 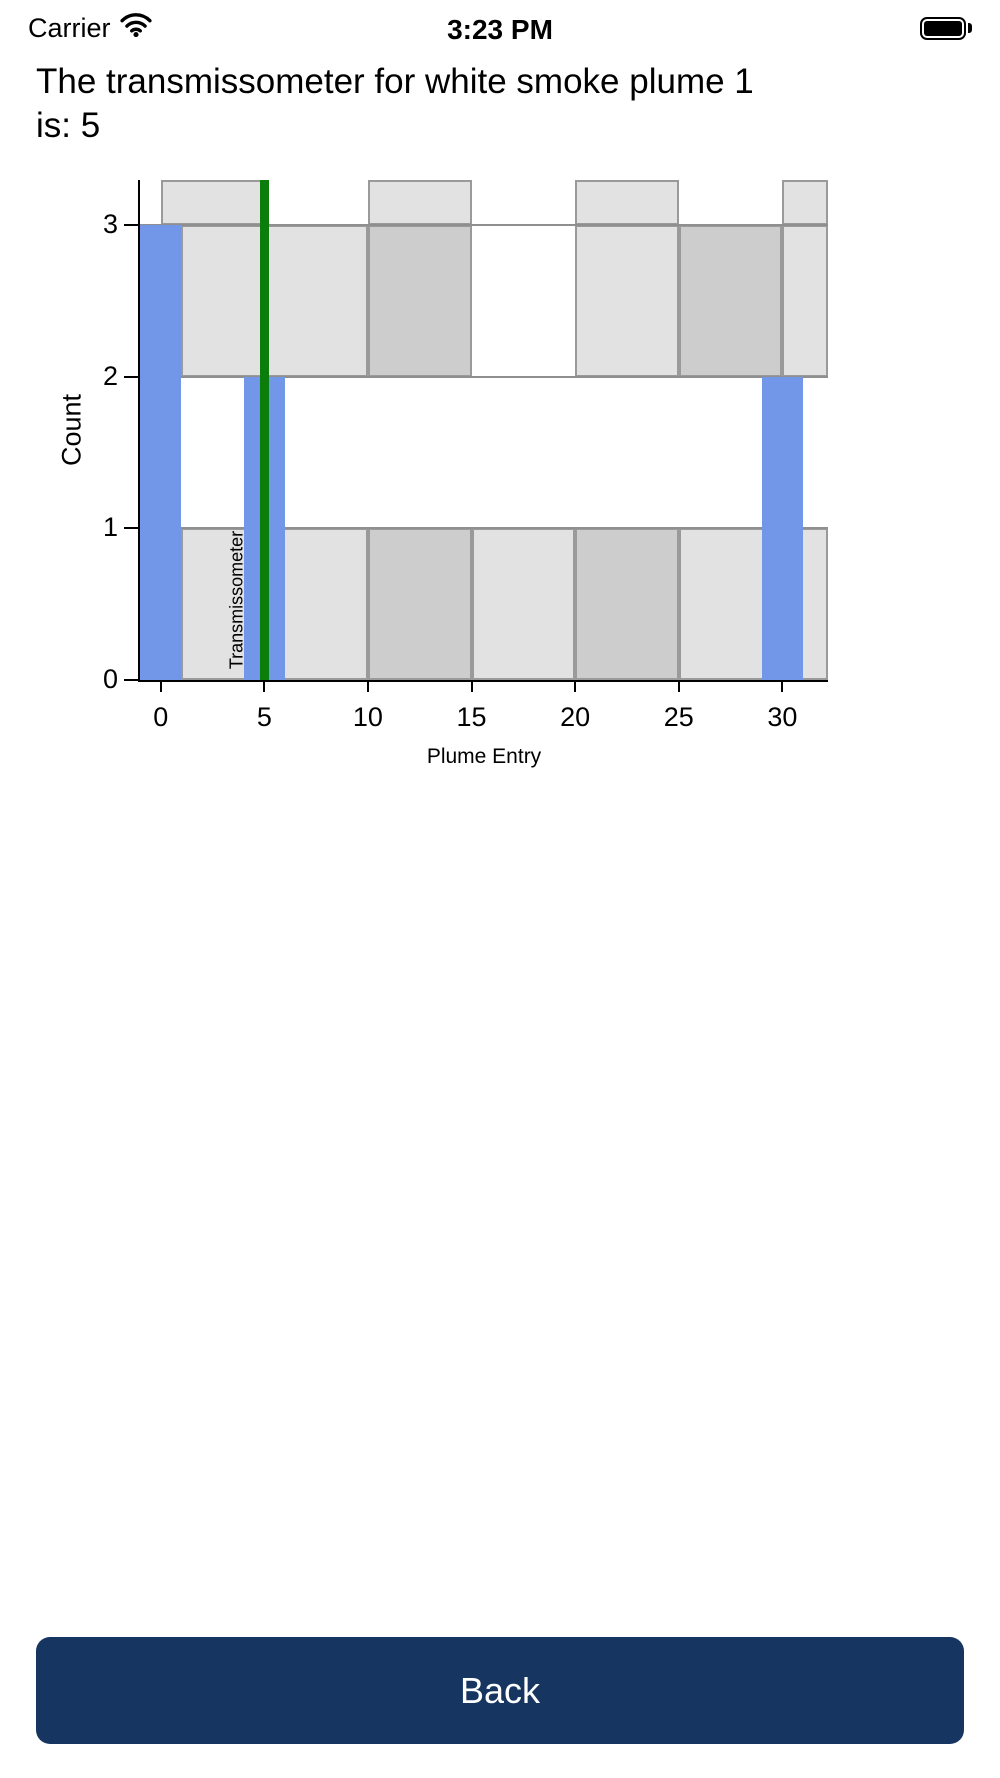 What do you see at coordinates (135, 28) in the screenshot?
I see `wifi-icon` at bounding box center [135, 28].